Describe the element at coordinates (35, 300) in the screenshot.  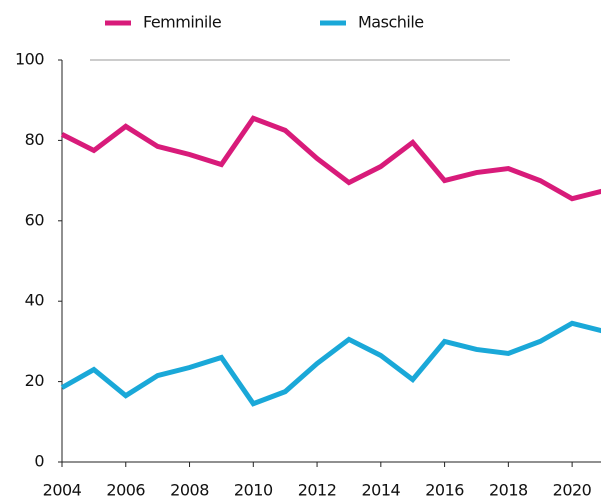
I see `y-tick-label: 40` at that location.